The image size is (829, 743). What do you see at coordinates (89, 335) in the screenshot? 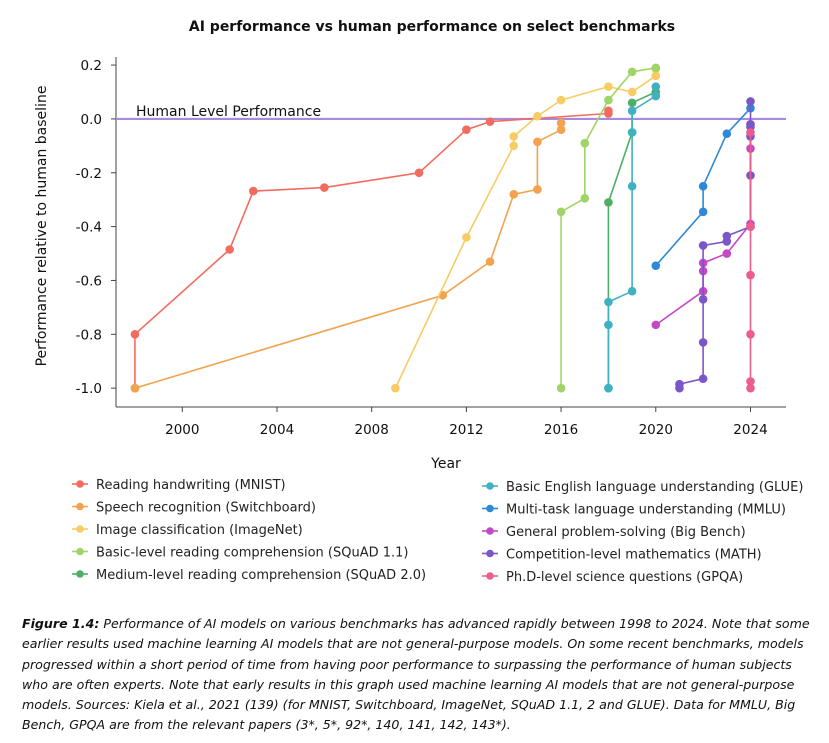
I see `y-tick-label: -0.8` at bounding box center [89, 335].